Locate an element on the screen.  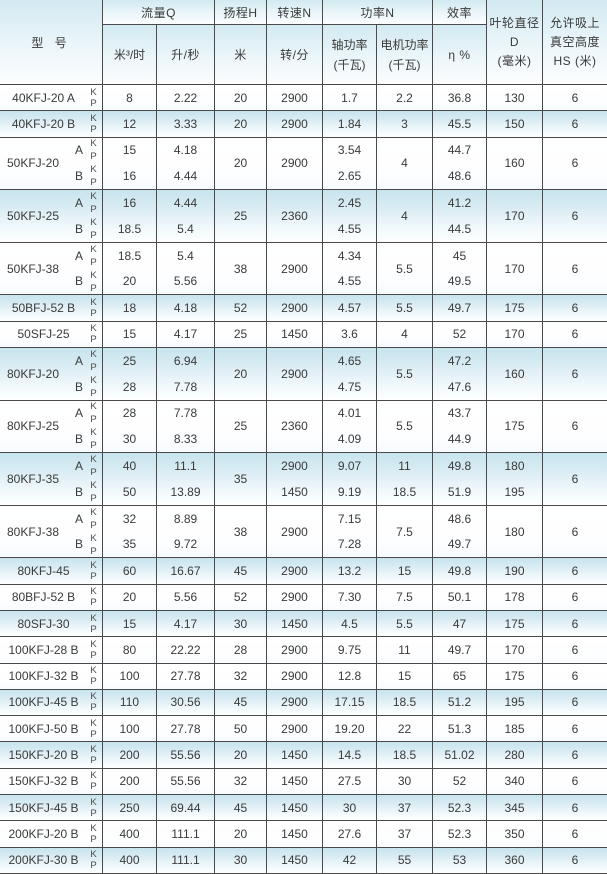
model-label: 80KFJ-25 is located at coordinates (33, 426).